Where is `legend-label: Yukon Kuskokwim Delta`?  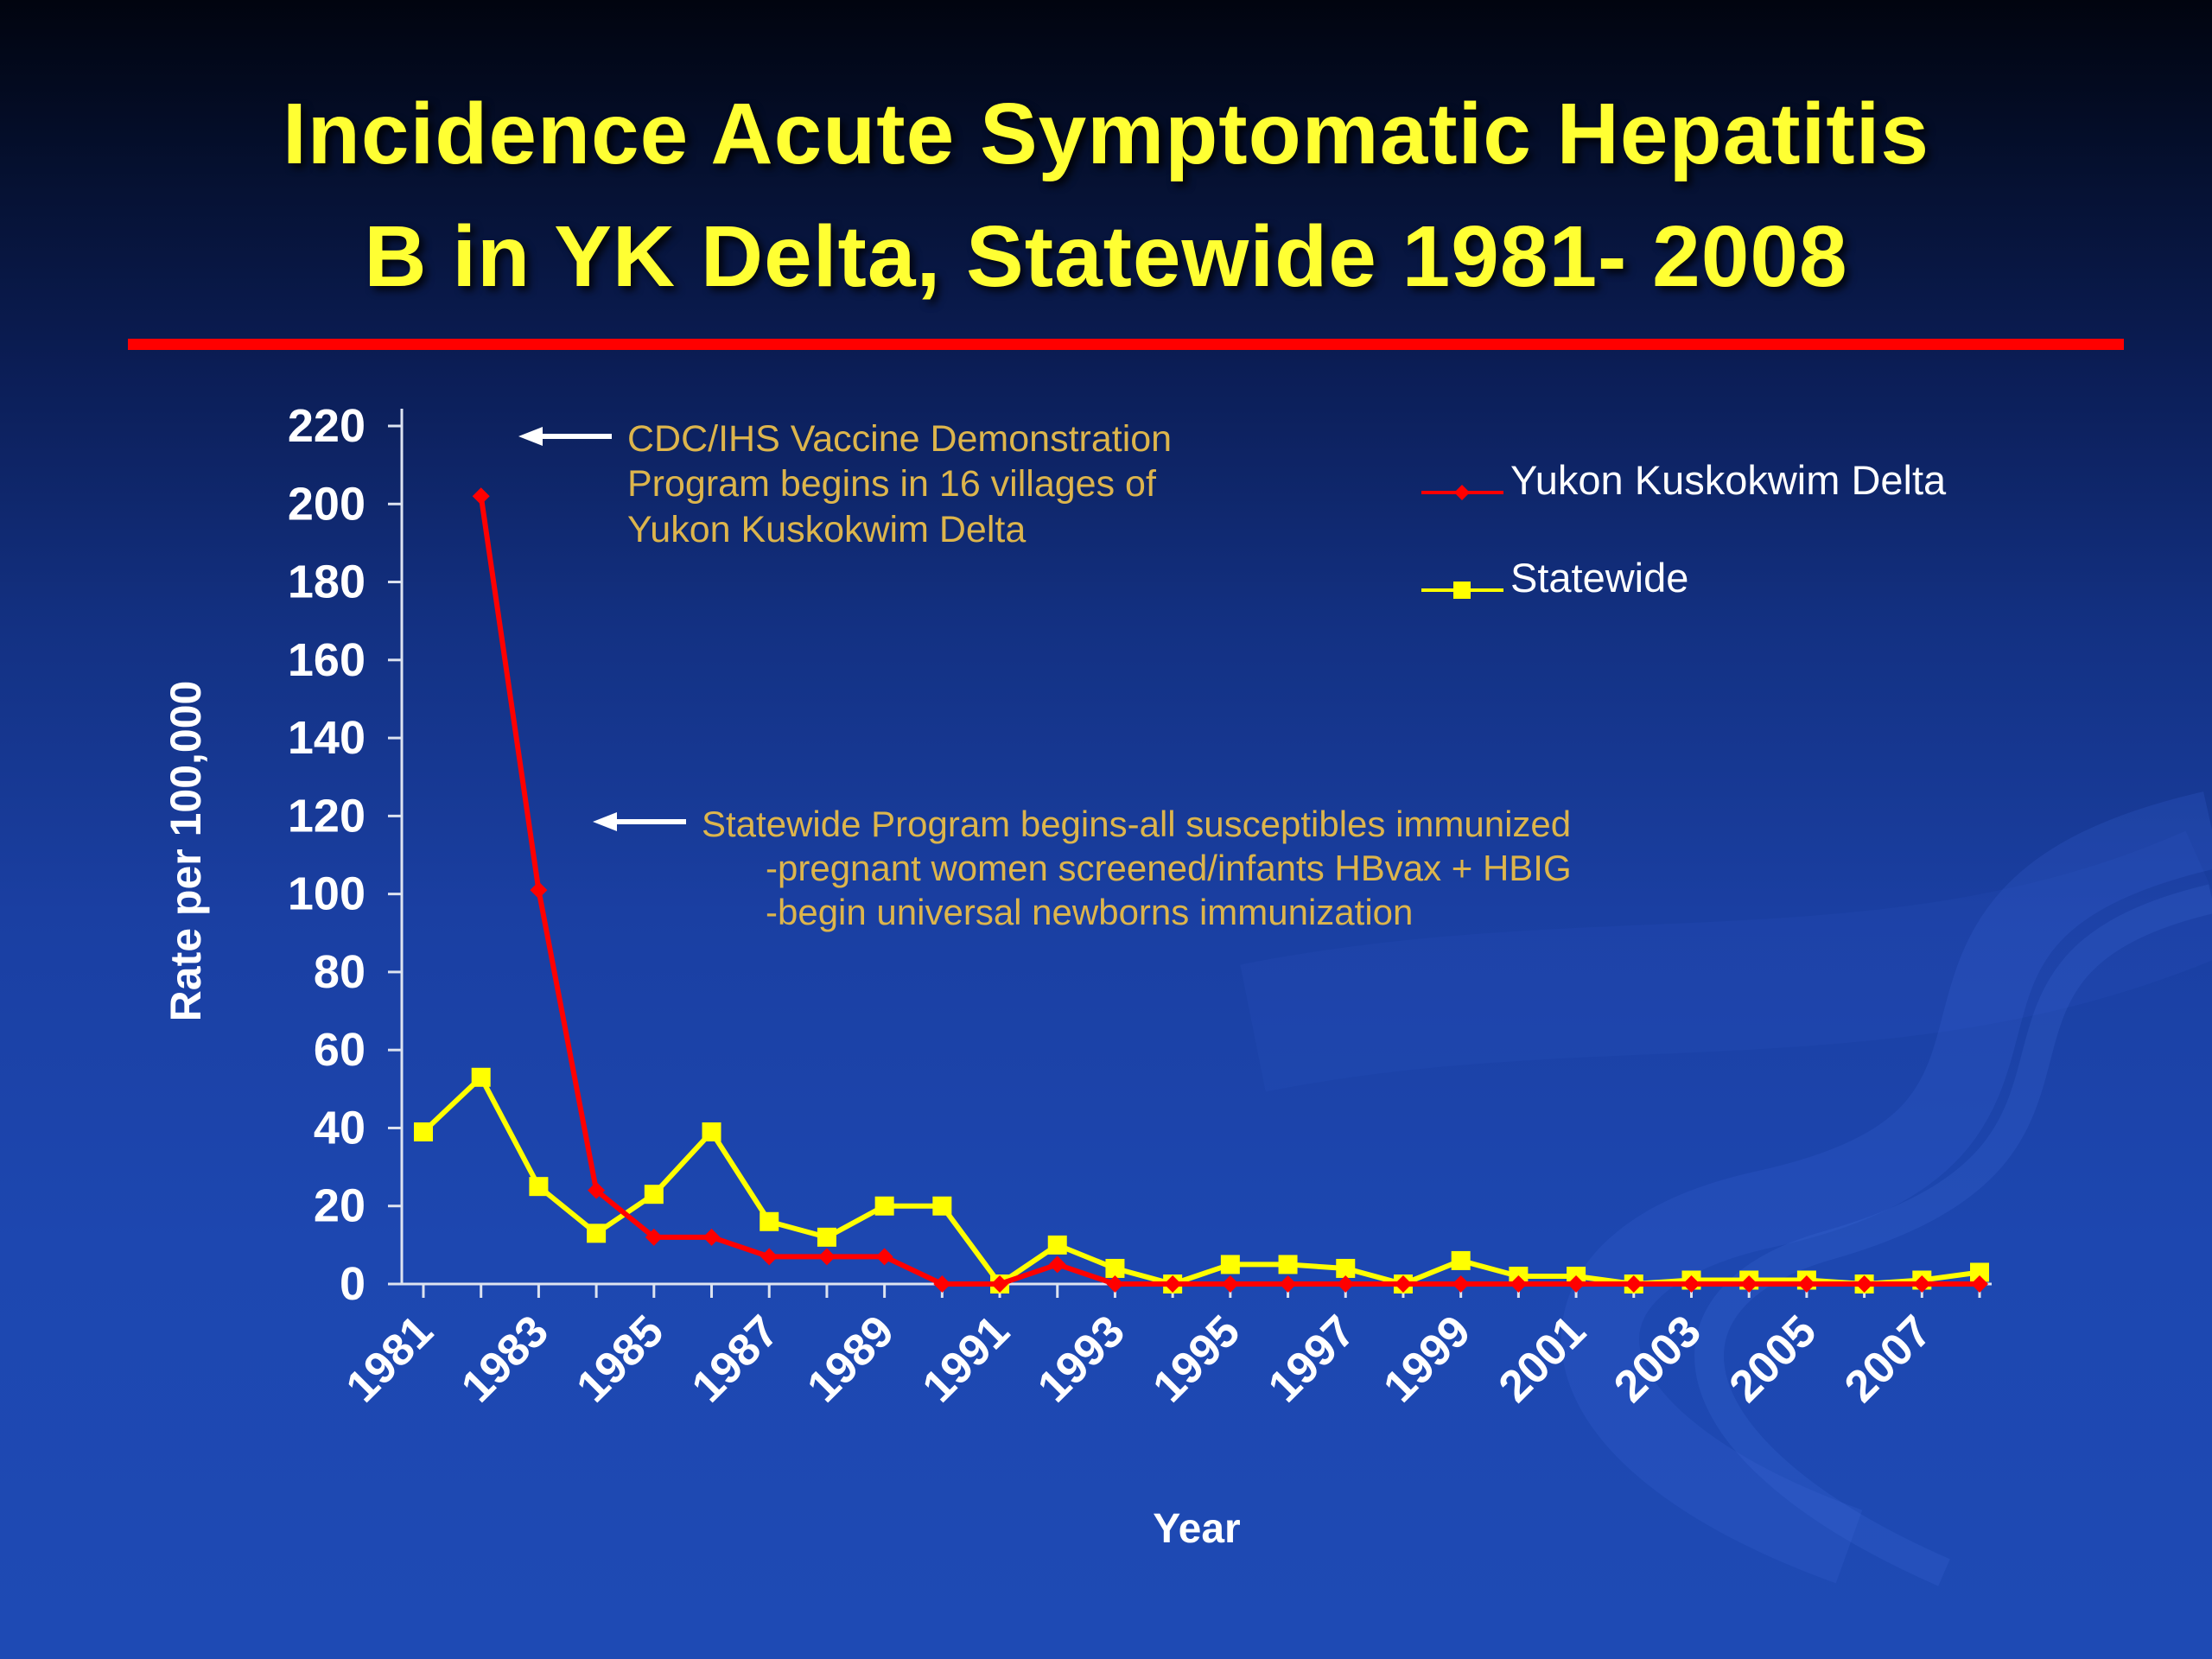 legend-label: Yukon Kuskokwim Delta is located at coordinates (1728, 480).